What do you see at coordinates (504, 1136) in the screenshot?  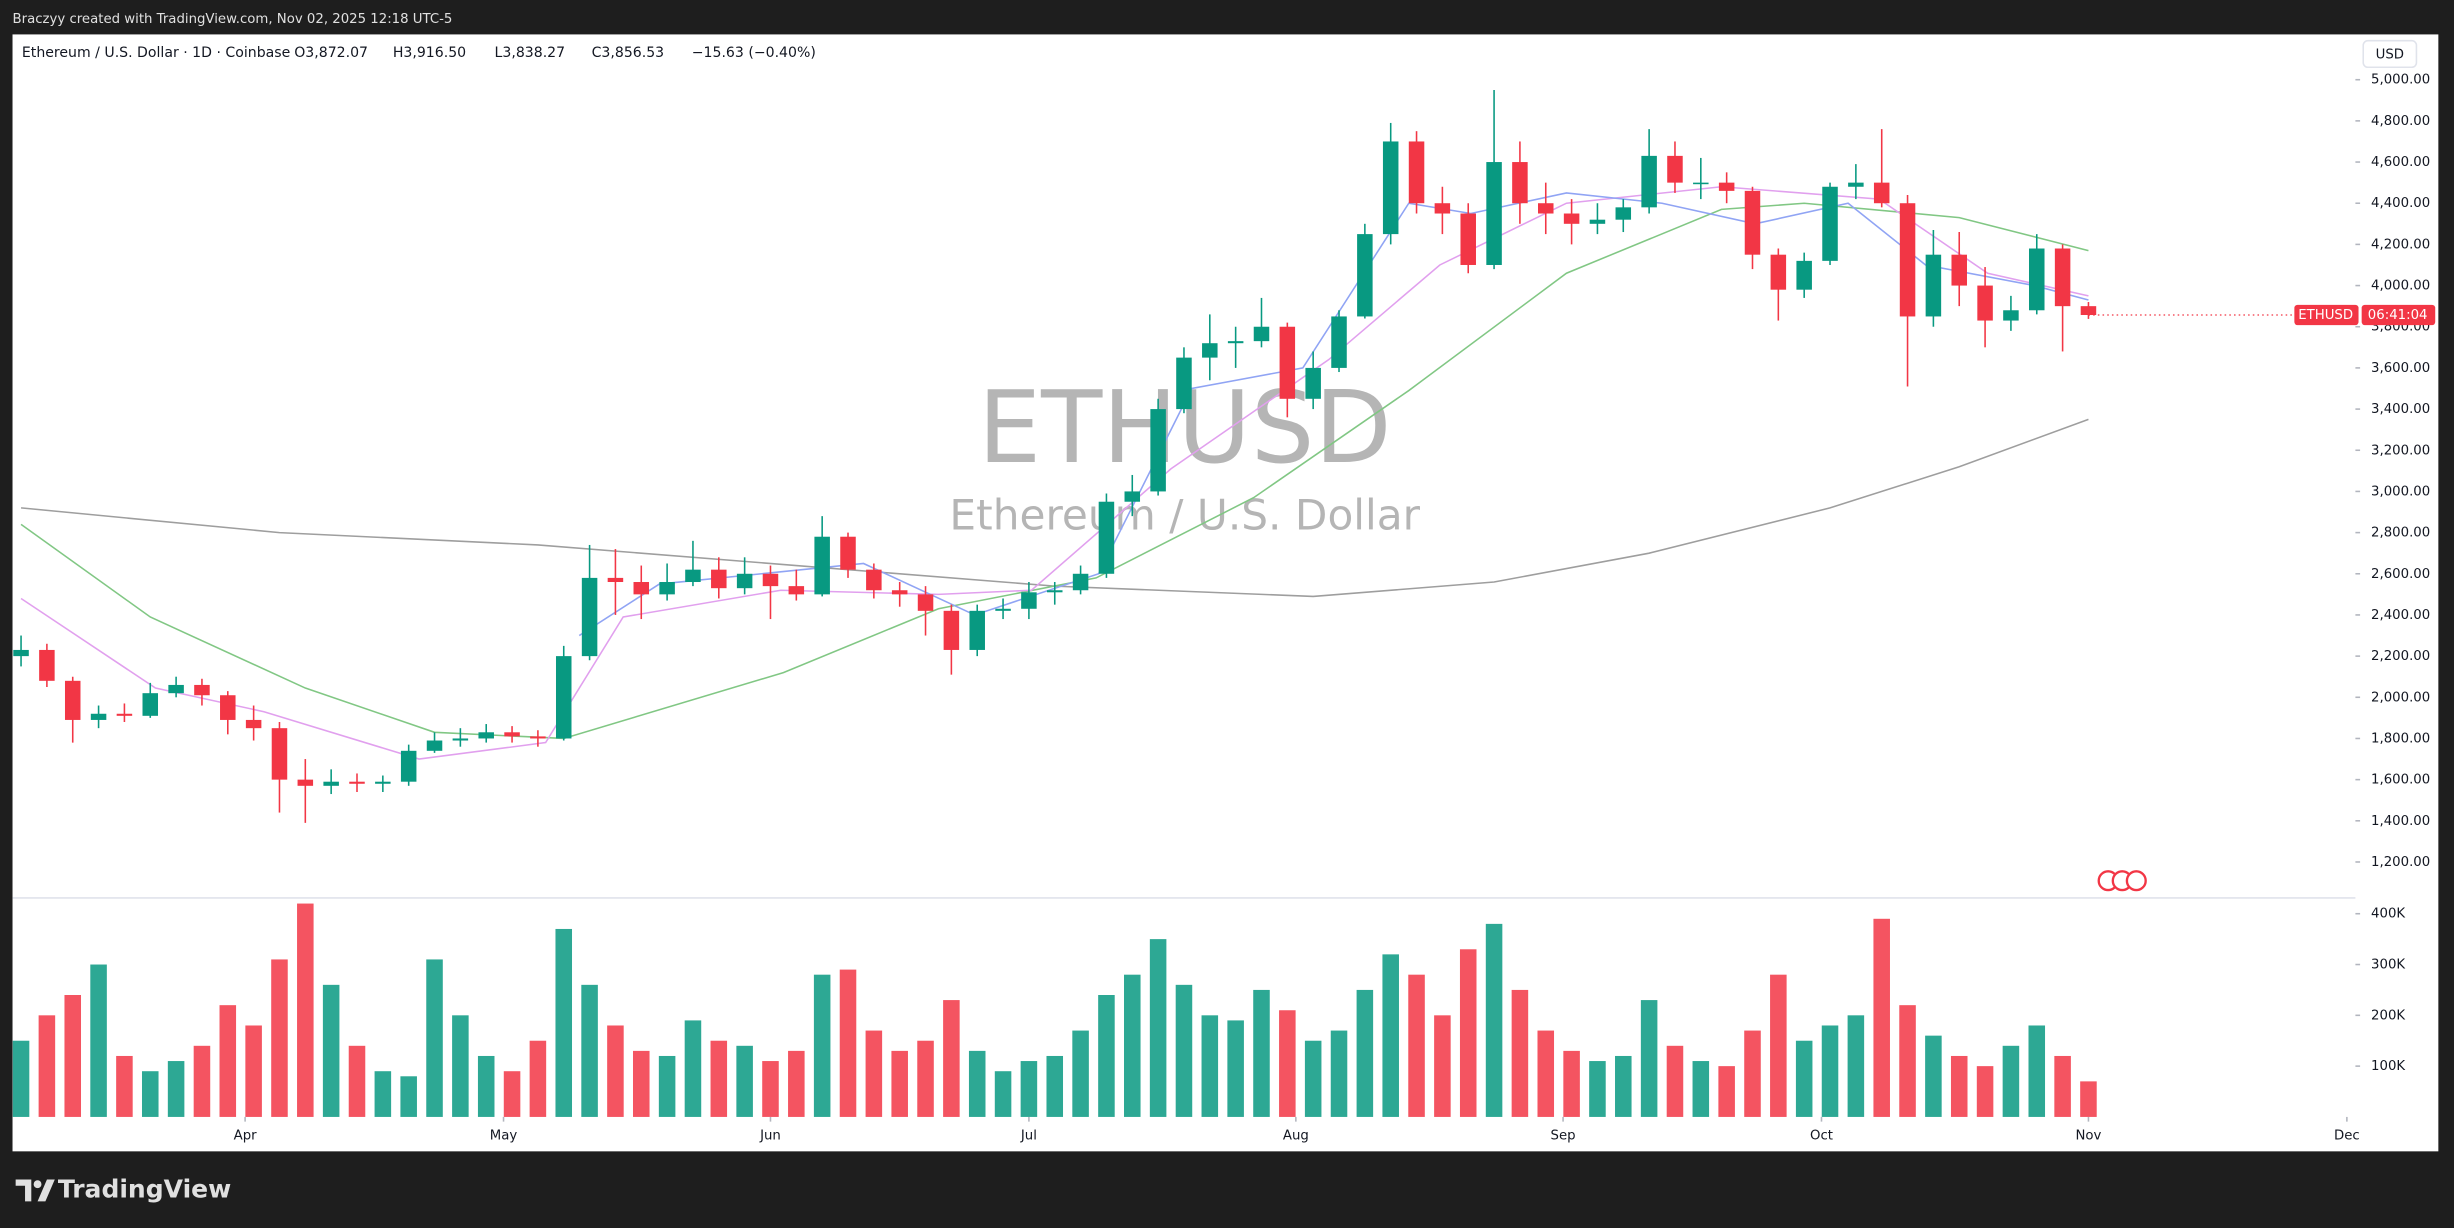 I see `x-tick-label: May` at bounding box center [504, 1136].